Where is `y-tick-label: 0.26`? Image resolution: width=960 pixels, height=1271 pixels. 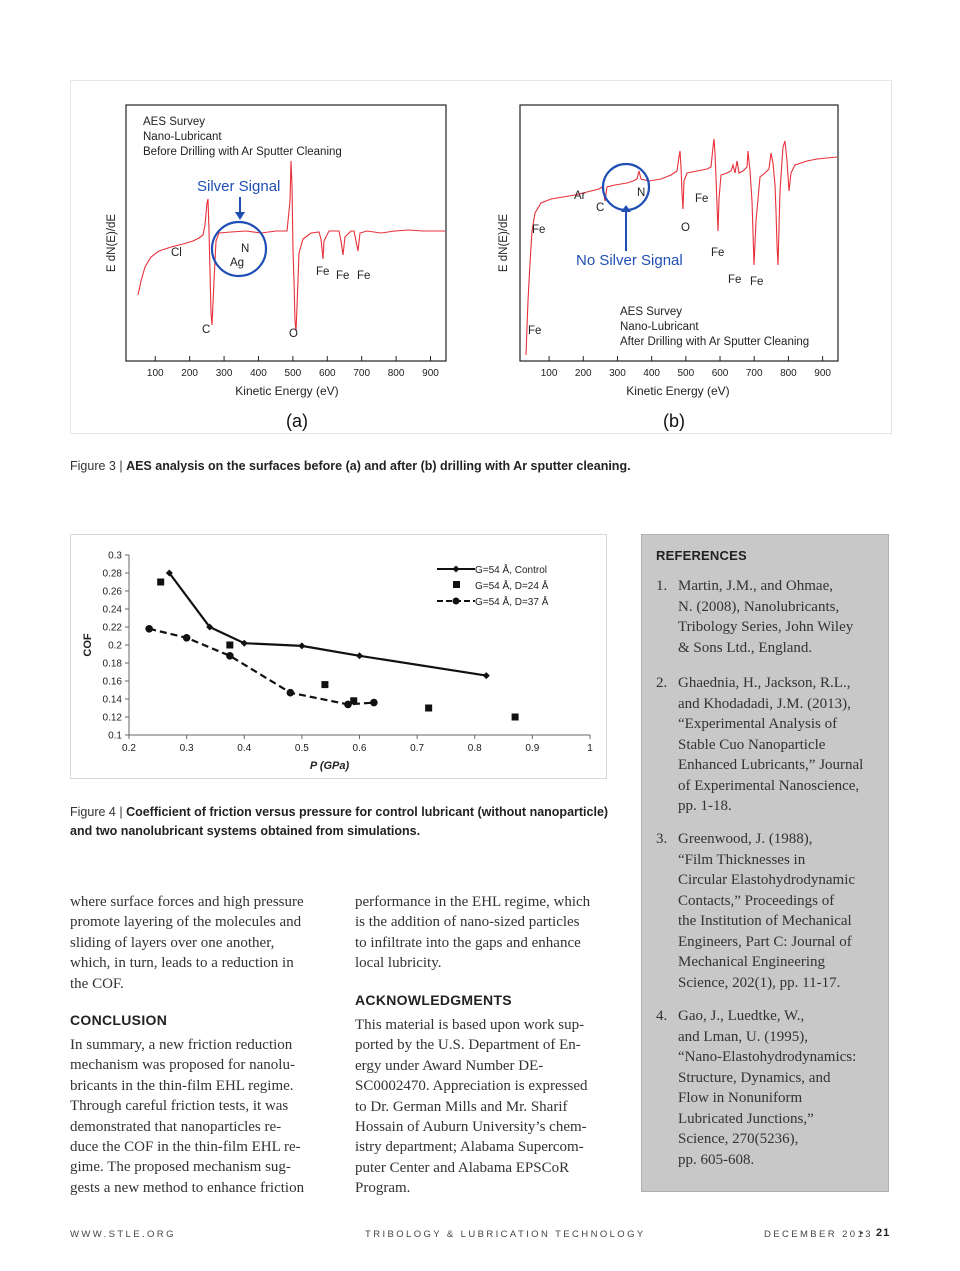
y-tick-label: 0.26 is located at coordinates (113, 592).